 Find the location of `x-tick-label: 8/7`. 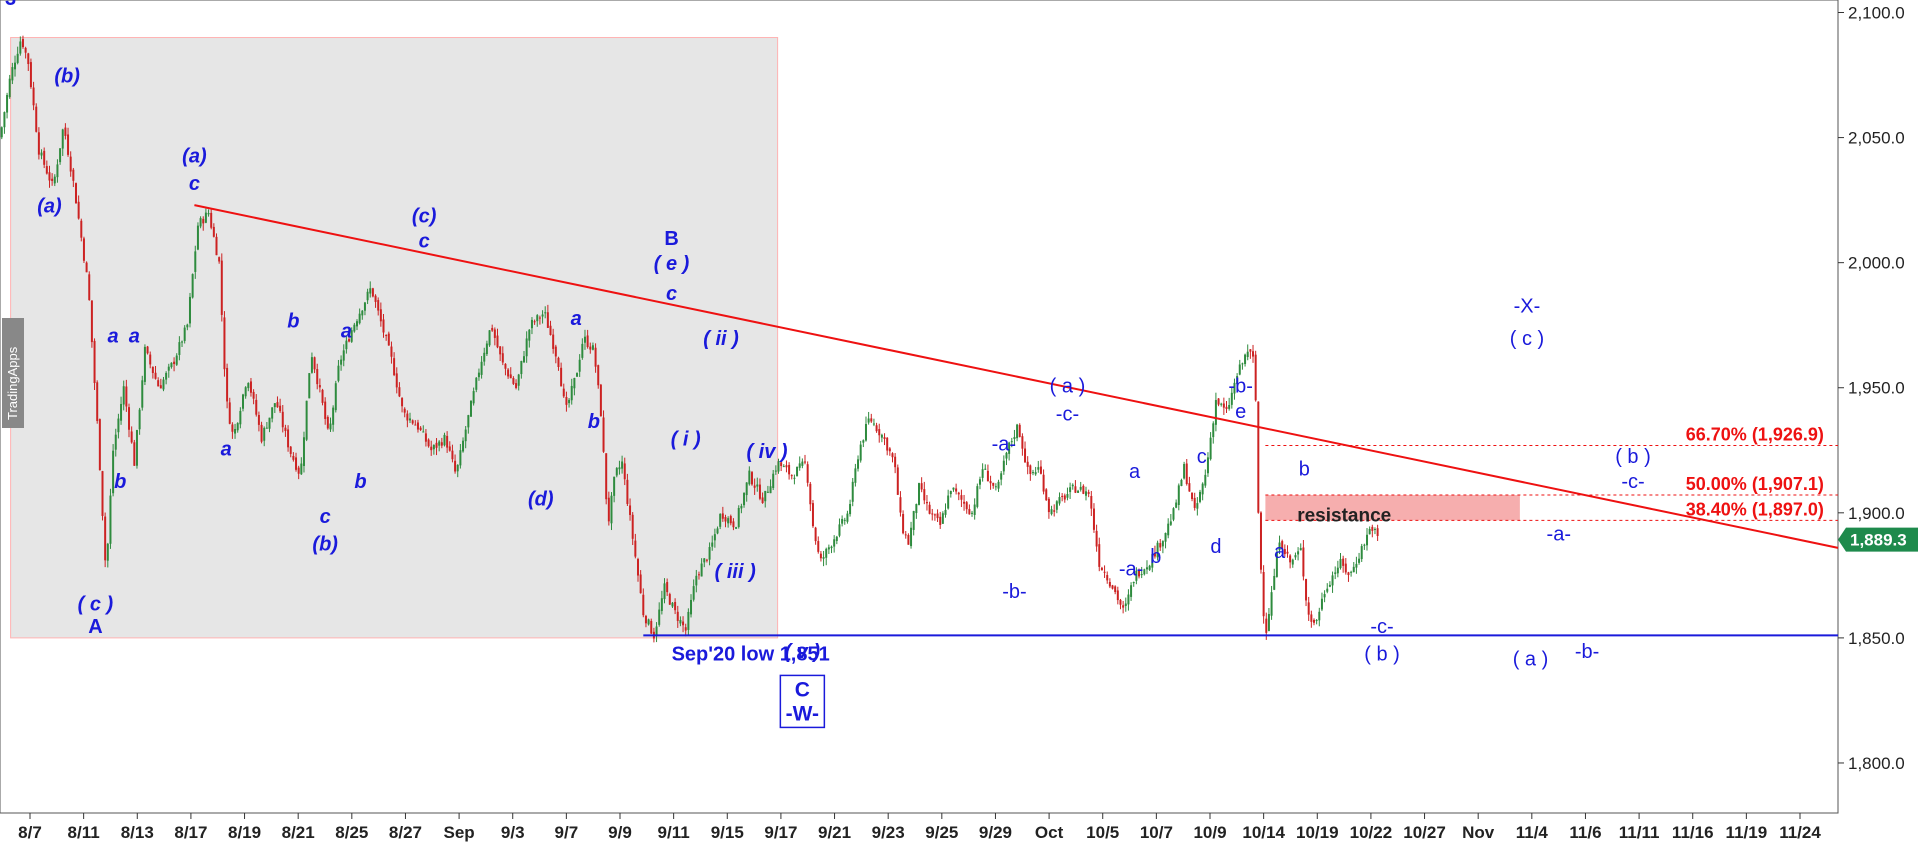

x-tick-label: 8/7 is located at coordinates (30, 832).